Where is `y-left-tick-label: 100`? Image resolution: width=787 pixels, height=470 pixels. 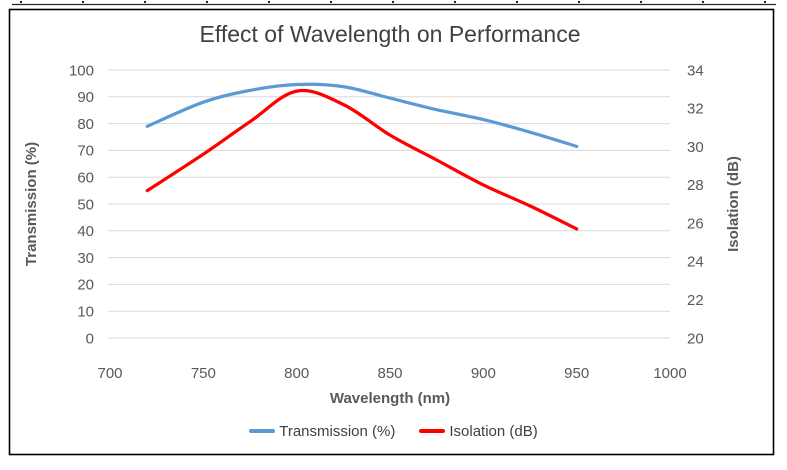 y-left-tick-label: 100 is located at coordinates (81, 70).